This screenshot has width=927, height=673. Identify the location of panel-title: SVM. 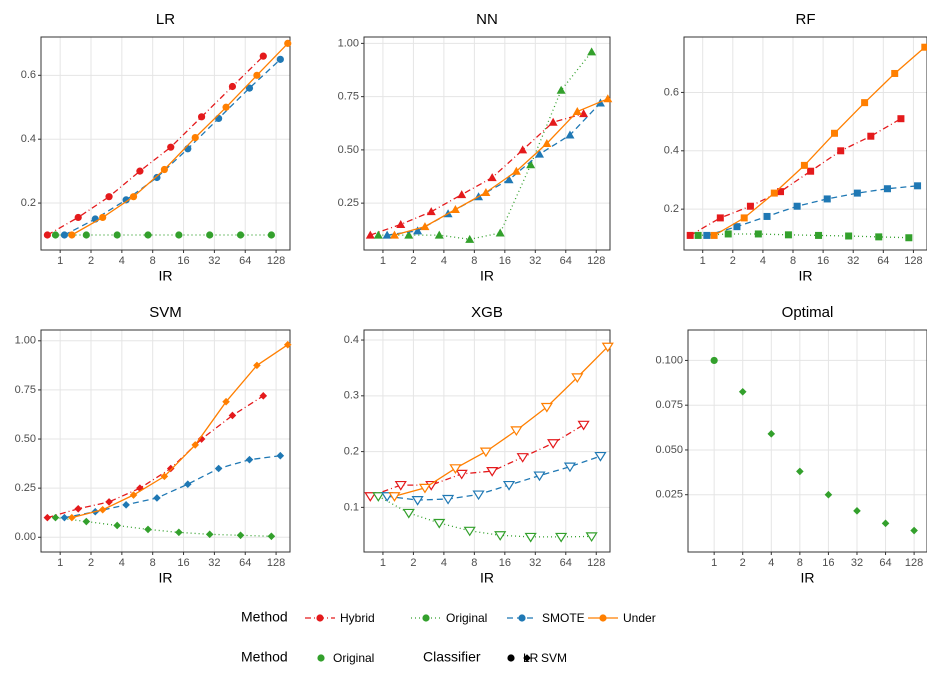
(165, 312).